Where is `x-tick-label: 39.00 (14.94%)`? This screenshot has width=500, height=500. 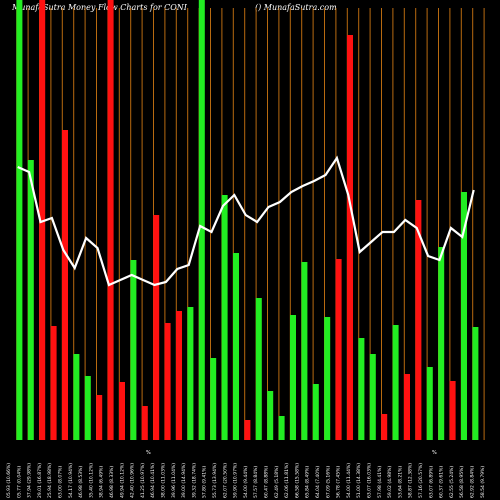 x-tick-label: 39.00 (14.94%) is located at coordinates (184, 480).